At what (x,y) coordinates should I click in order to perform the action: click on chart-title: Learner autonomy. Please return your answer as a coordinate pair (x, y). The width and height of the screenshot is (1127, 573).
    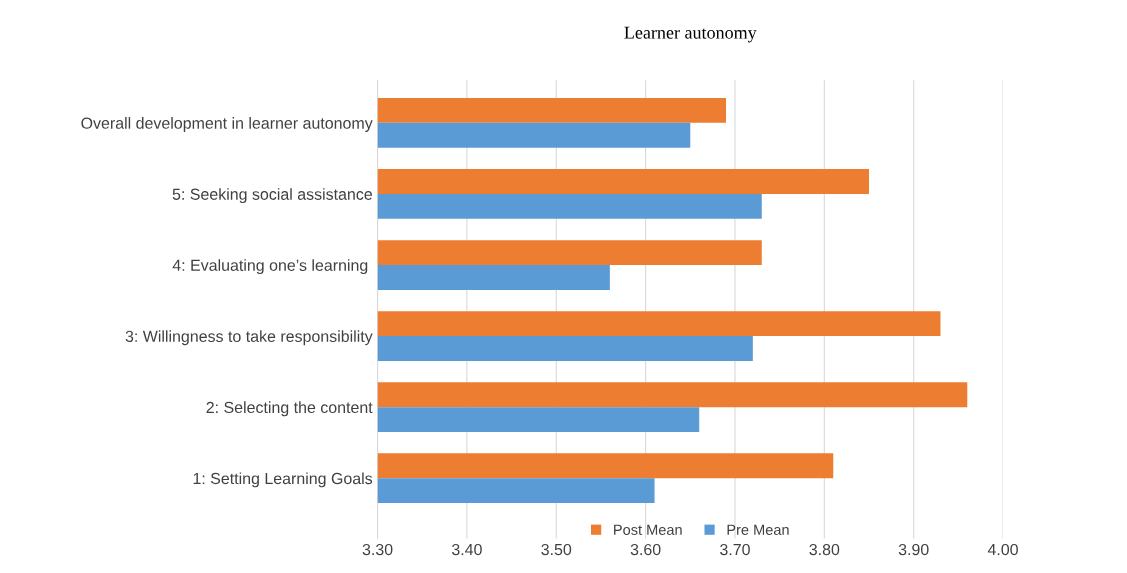
    Looking at the image, I should click on (690, 34).